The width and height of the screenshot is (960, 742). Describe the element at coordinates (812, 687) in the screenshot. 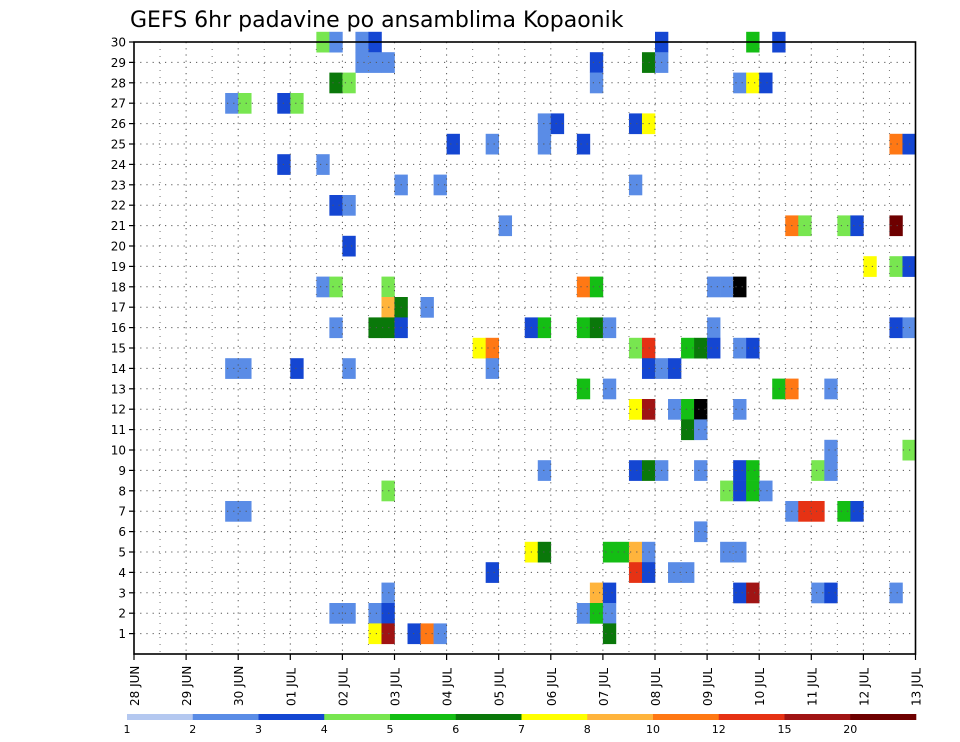

I see `x-tick-label: 11 JUL` at that location.